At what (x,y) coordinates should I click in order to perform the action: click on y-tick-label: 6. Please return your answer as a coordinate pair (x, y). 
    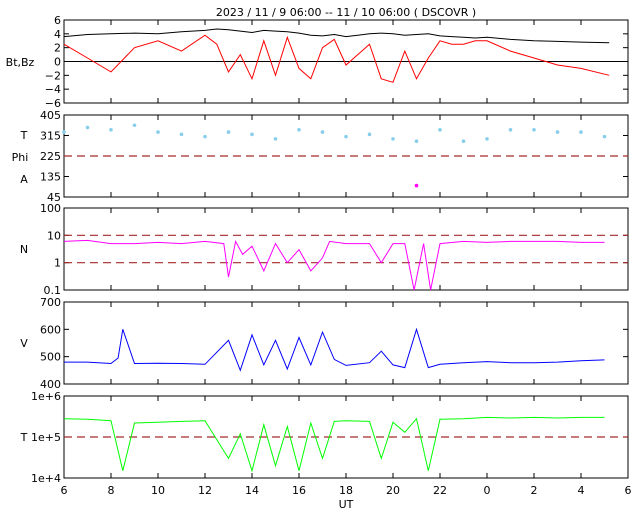
    Looking at the image, I should click on (57, 20).